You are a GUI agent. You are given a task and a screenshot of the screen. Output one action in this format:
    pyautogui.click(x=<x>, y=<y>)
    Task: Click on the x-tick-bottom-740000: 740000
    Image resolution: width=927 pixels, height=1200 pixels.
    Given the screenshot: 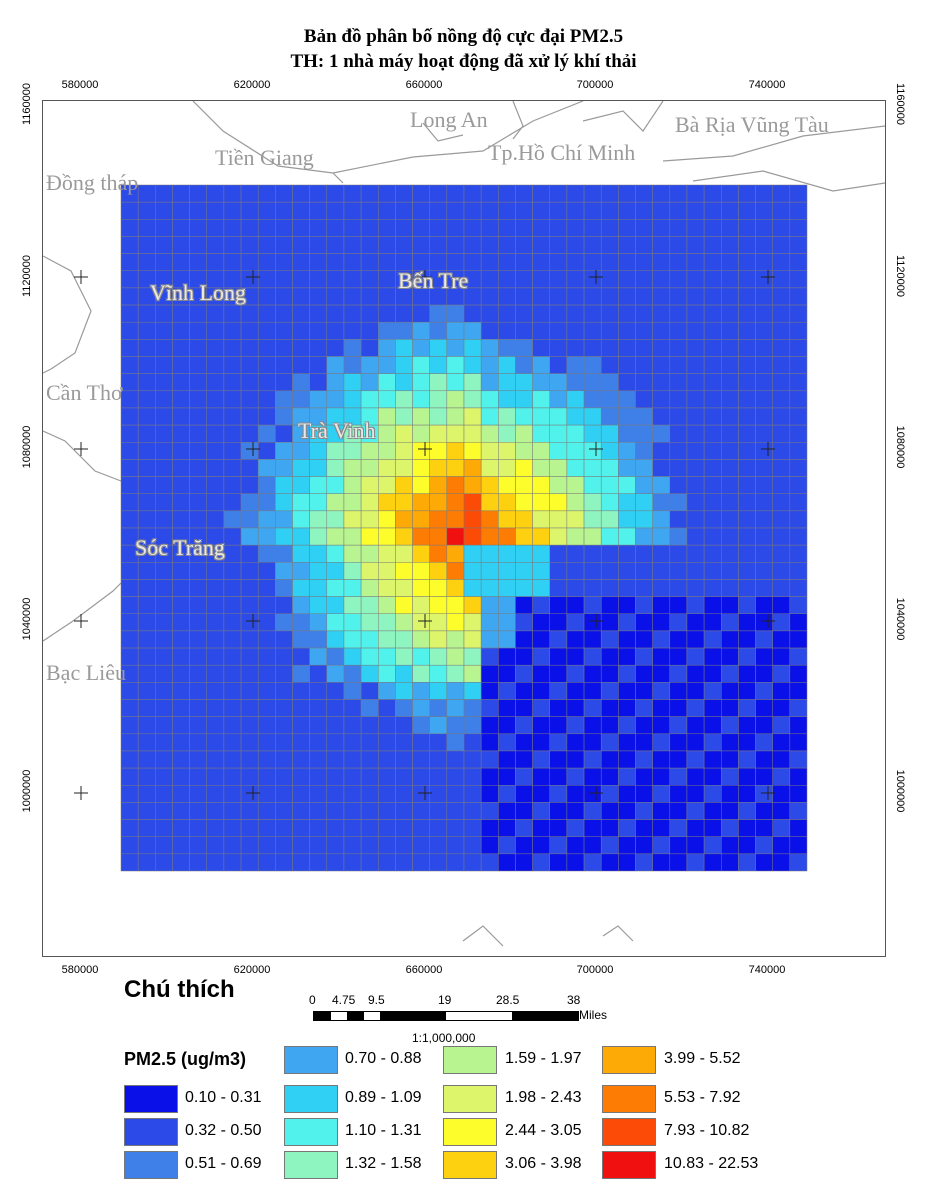 What is the action you would take?
    pyautogui.click(x=767, y=970)
    